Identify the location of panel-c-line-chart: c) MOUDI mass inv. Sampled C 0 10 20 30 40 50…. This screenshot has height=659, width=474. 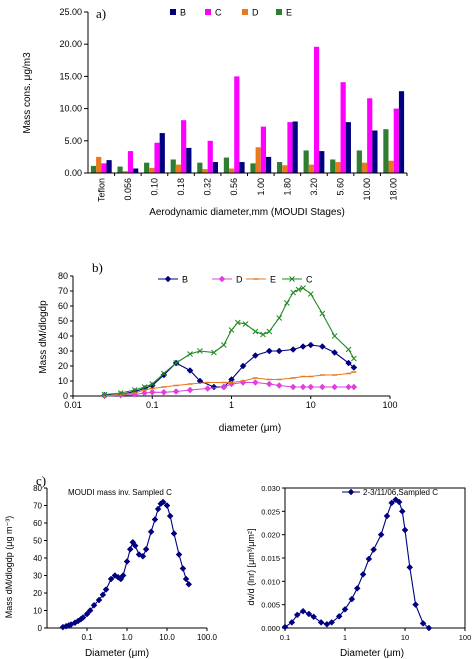
(111, 566).